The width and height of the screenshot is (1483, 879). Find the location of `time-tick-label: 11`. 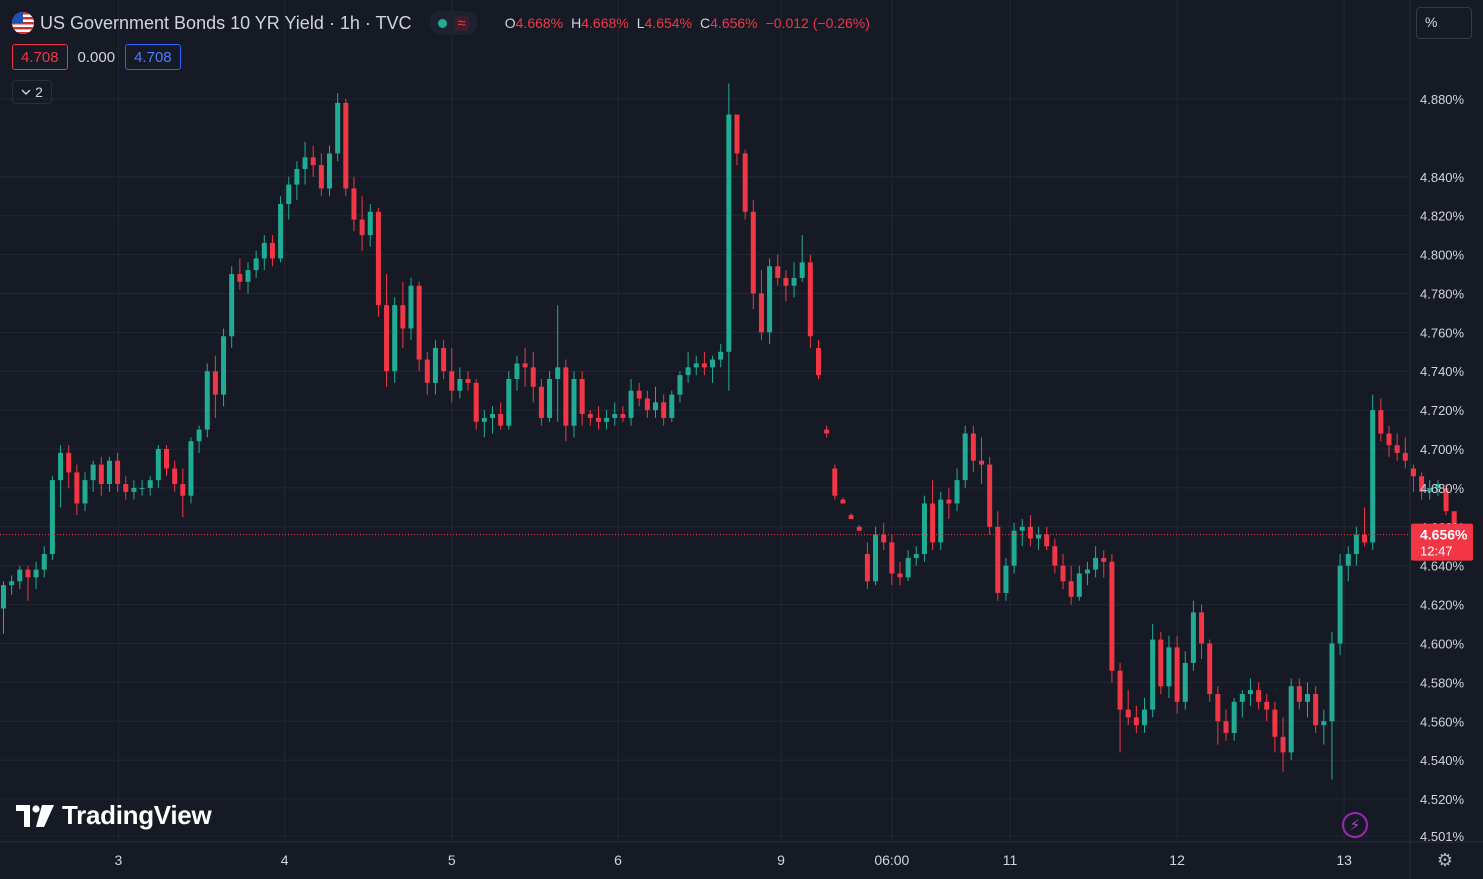

time-tick-label: 11 is located at coordinates (1010, 860).